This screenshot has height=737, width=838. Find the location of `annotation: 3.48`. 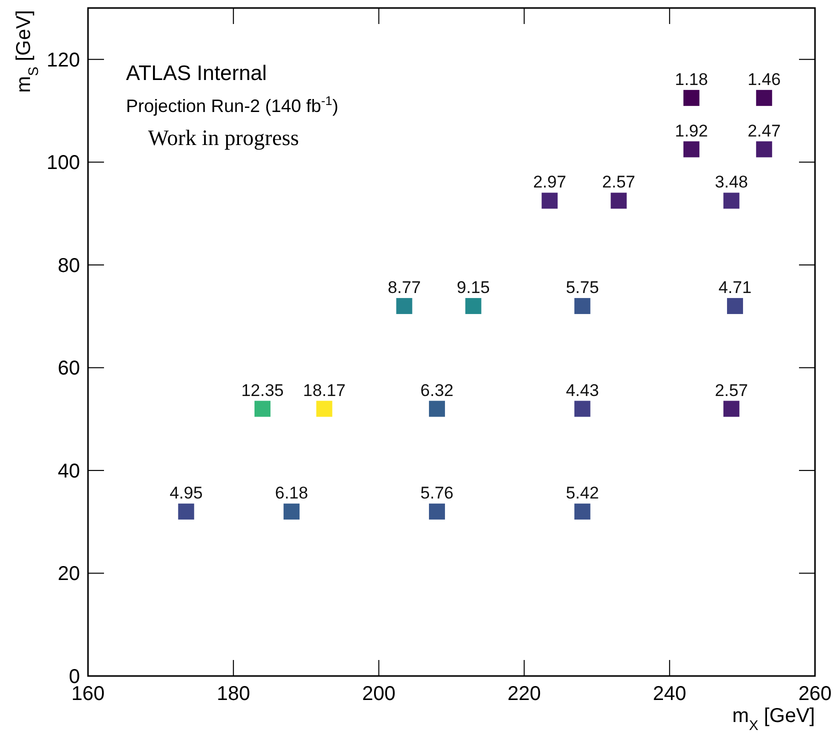

annotation: 3.48 is located at coordinates (731, 182).